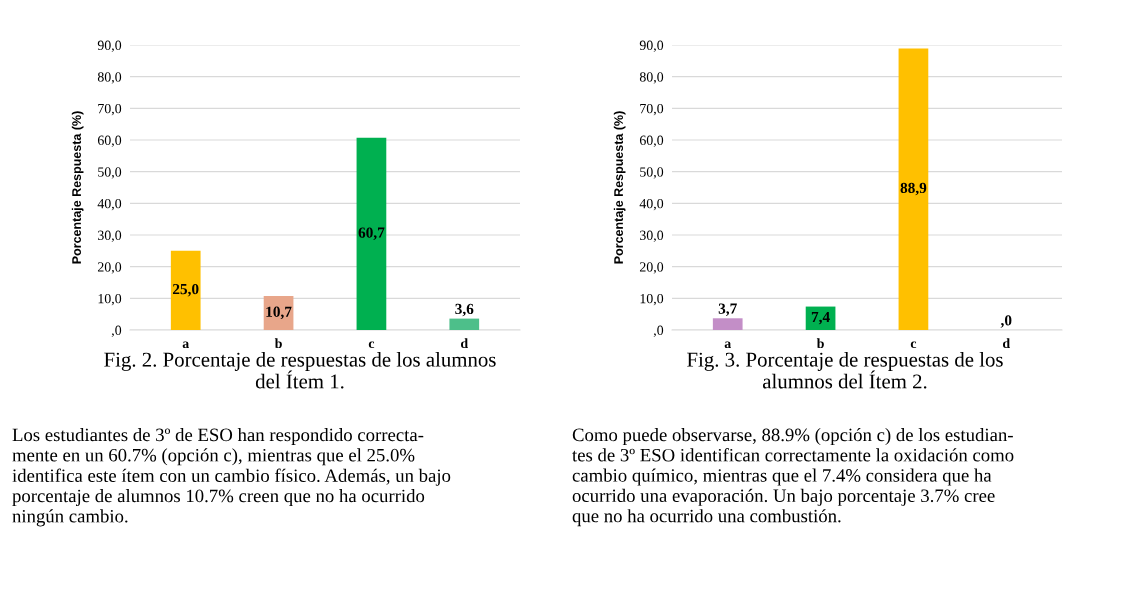 This screenshot has width=1130, height=597. I want to click on text: Fig. 3. Porcentaje de respuestas de los alumnos del Ítem 2., so click(845, 370).